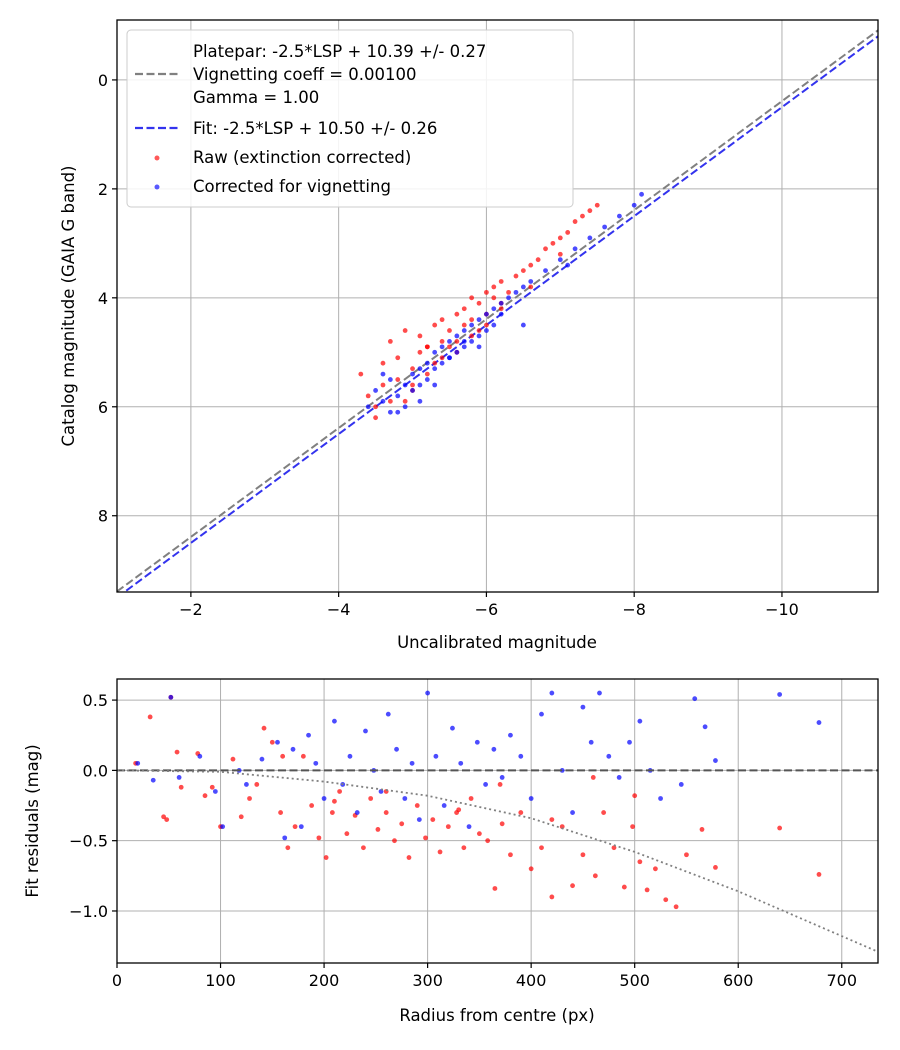 This screenshot has width=900, height=1050. Describe the element at coordinates (496, 1015) in the screenshot. I see `bottom-x-axis-label: Radius from centre (px)` at that location.